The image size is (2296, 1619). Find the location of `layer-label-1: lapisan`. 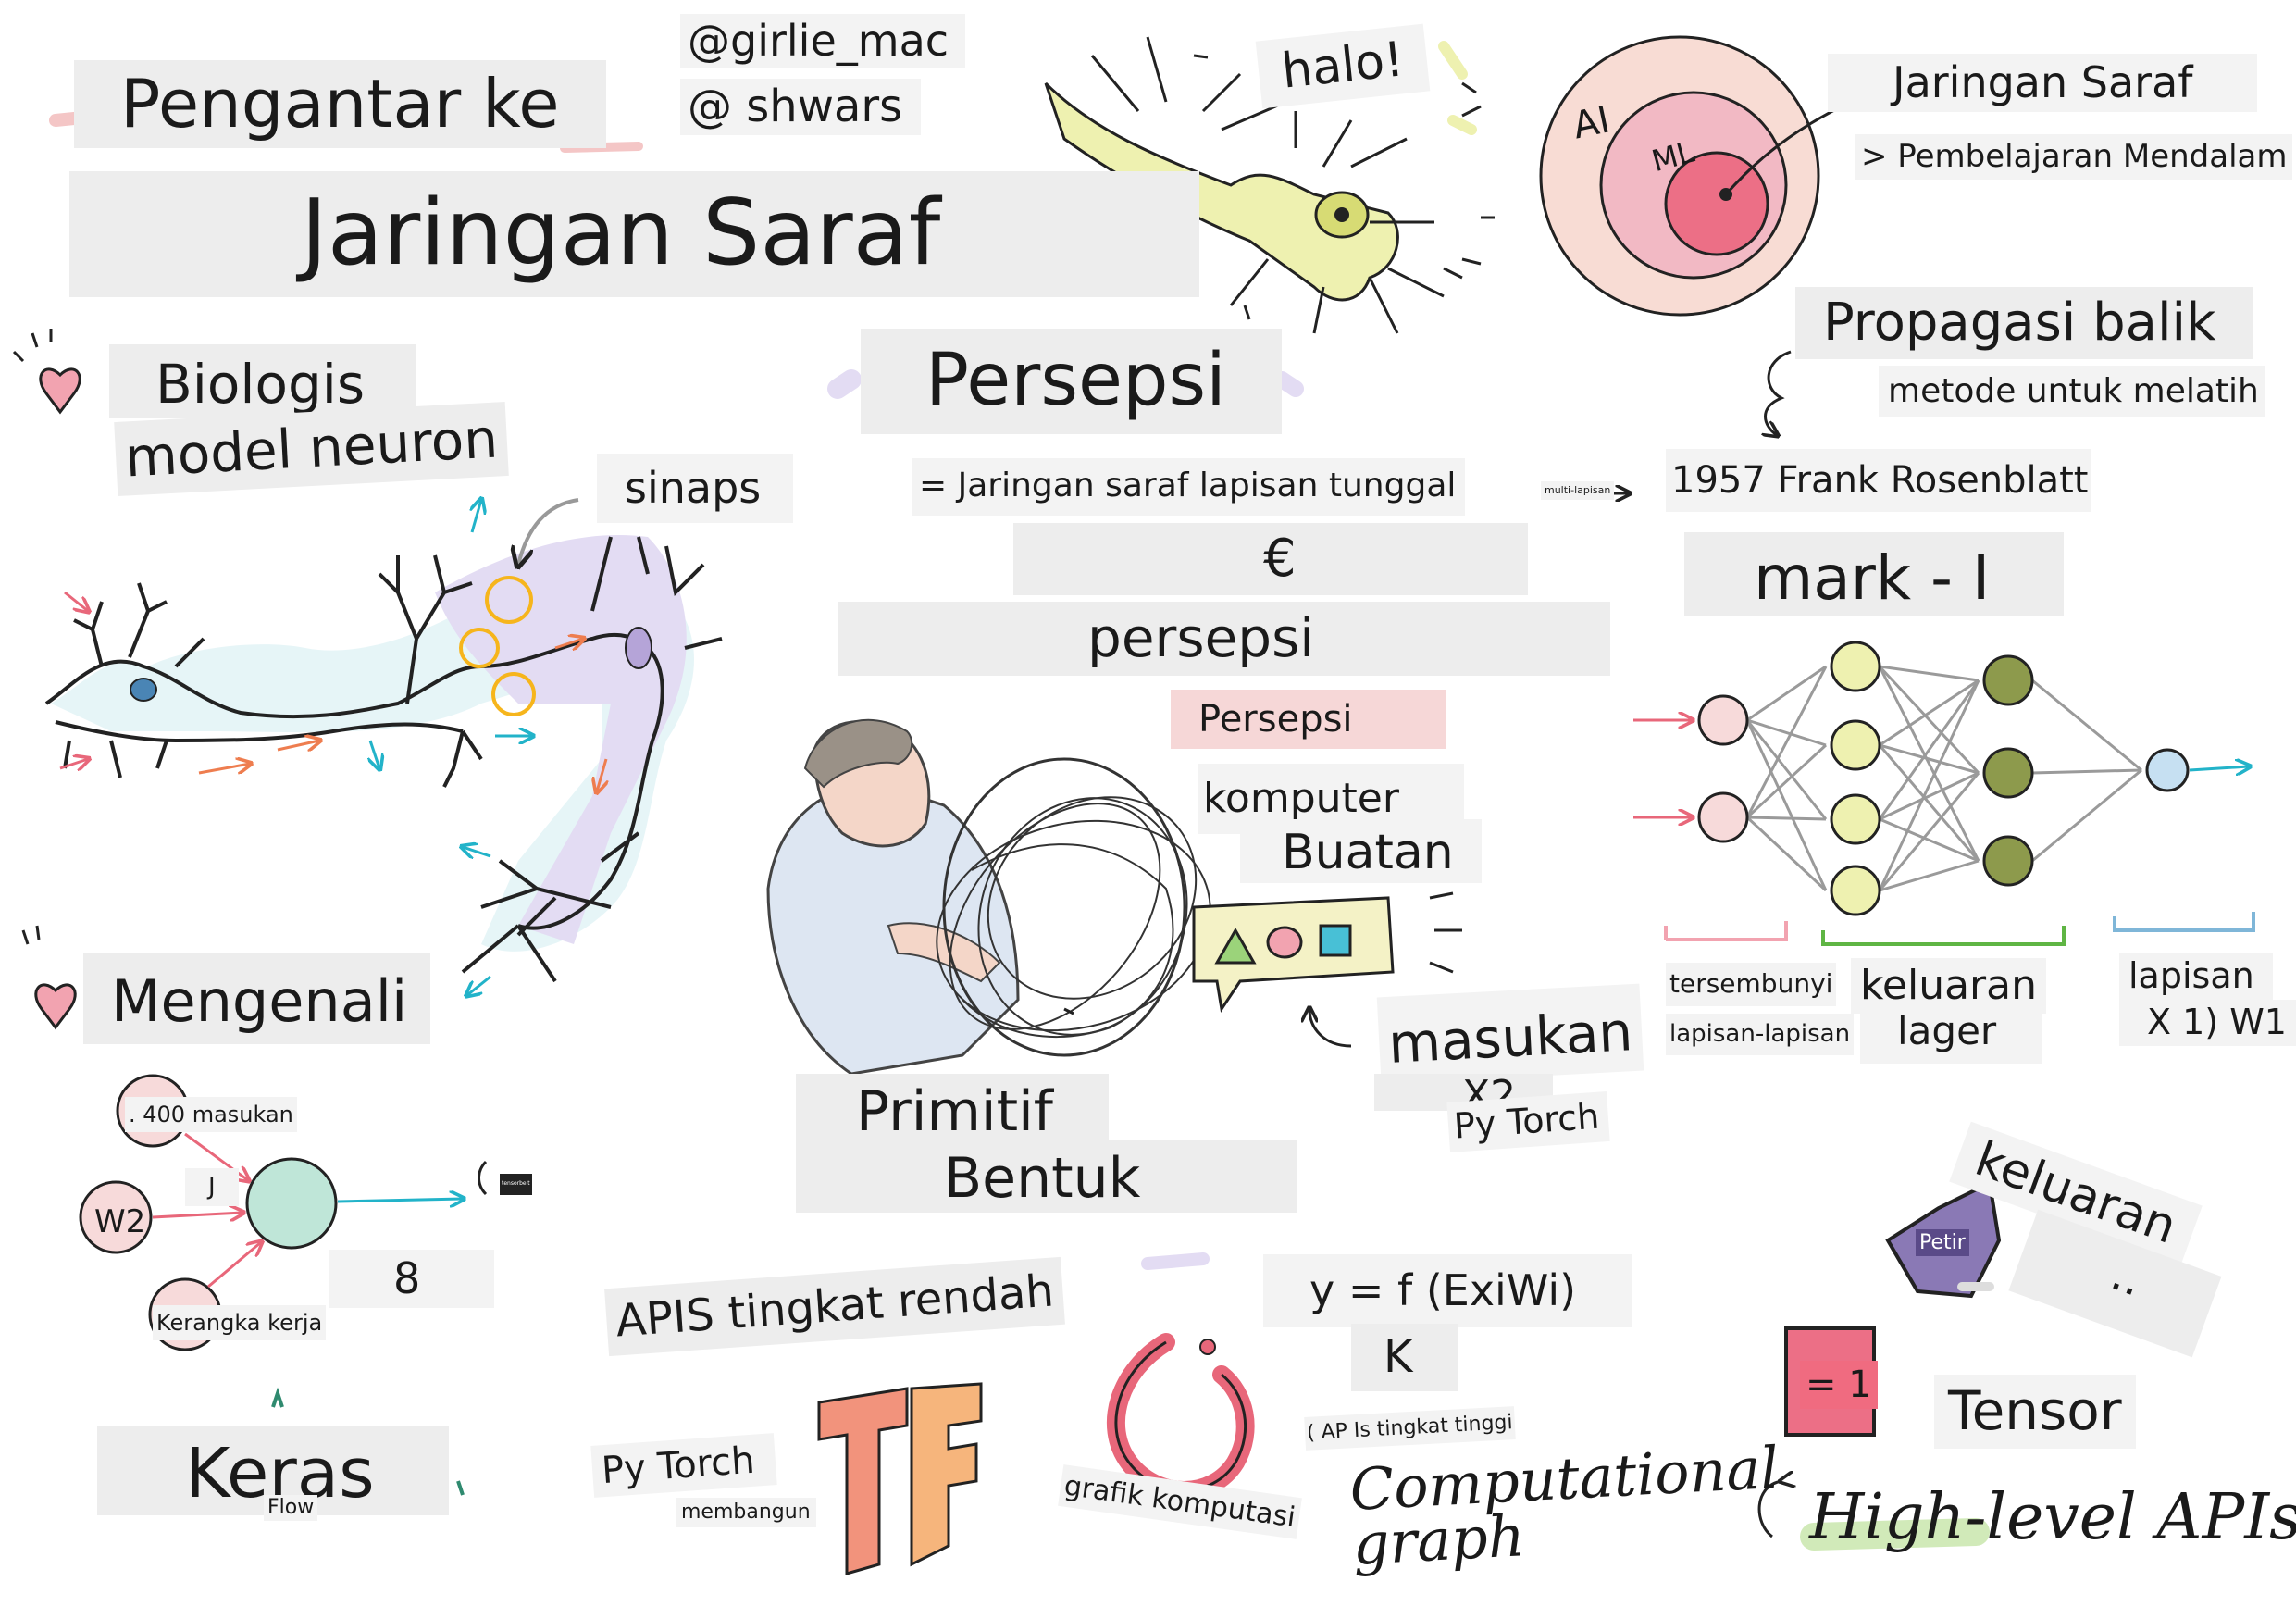

layer-label-1: lapisan is located at coordinates (2196, 977).